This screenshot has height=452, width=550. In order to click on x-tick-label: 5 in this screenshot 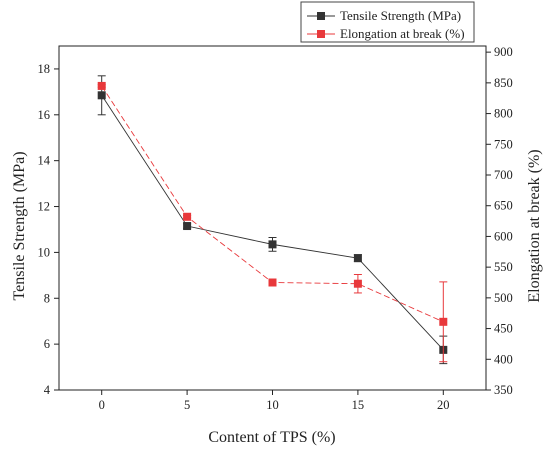, I will do `click(187, 405)`.